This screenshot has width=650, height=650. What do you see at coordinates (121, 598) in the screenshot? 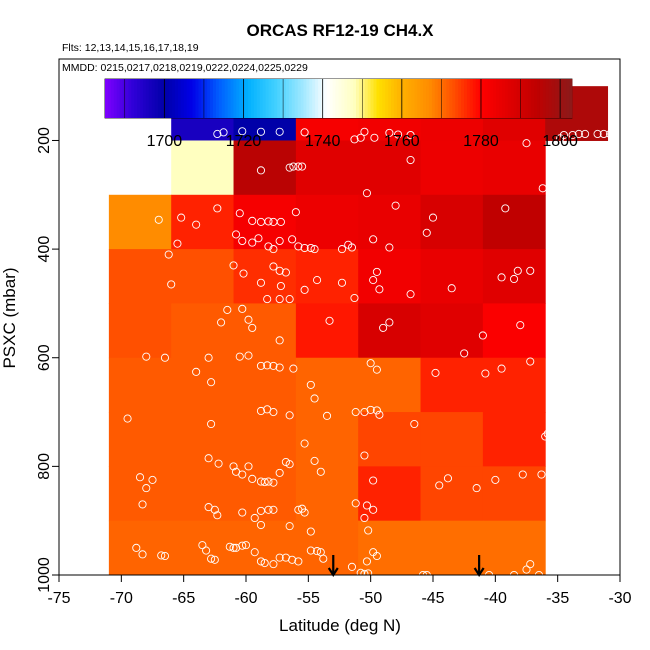
I see `x-tick-label: -70` at bounding box center [121, 598].